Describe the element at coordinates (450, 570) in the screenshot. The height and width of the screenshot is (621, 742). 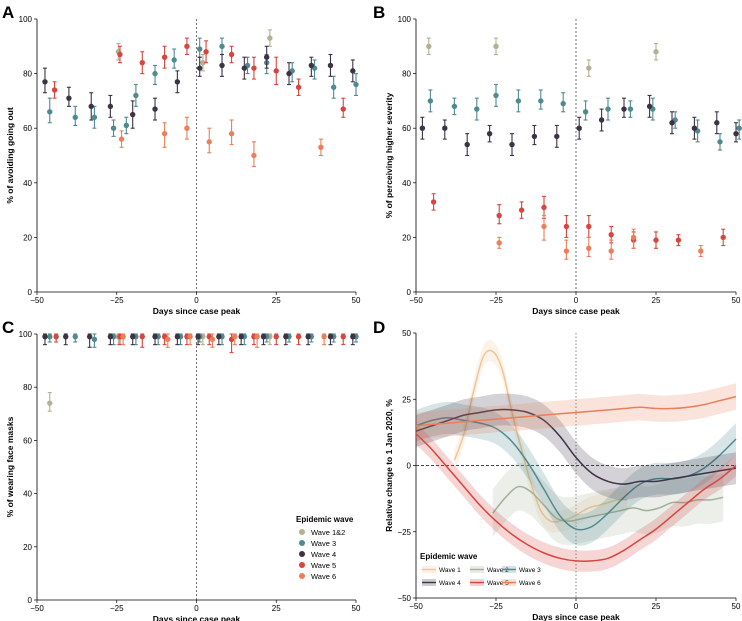
I see `legend-item: Wave 1` at that location.